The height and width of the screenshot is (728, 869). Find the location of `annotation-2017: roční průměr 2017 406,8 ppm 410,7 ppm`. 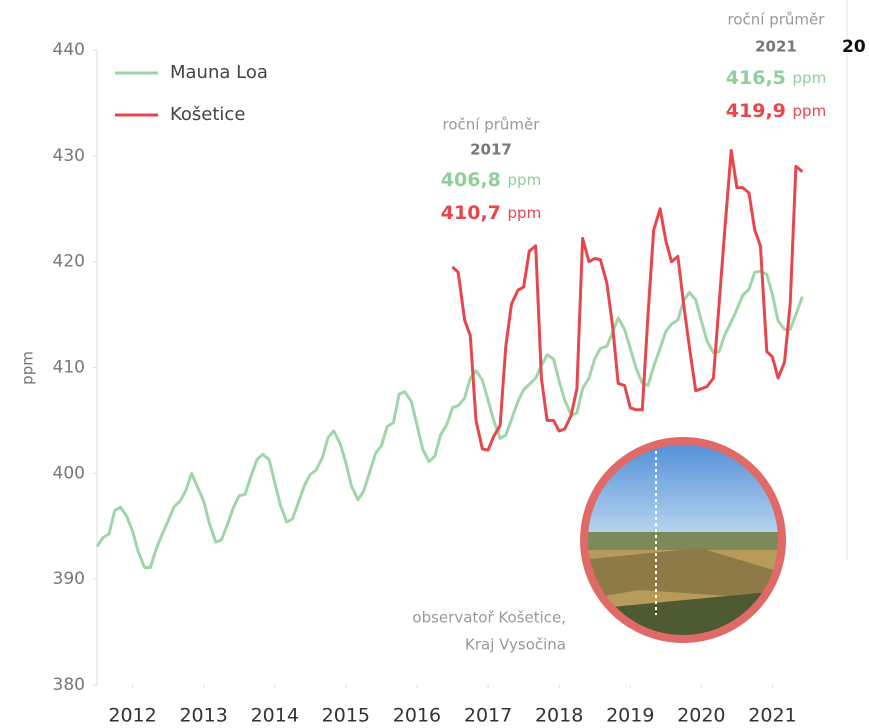

annotation-2017: roční průměr 2017 406,8 ppm 410,7 ppm is located at coordinates (491, 170).